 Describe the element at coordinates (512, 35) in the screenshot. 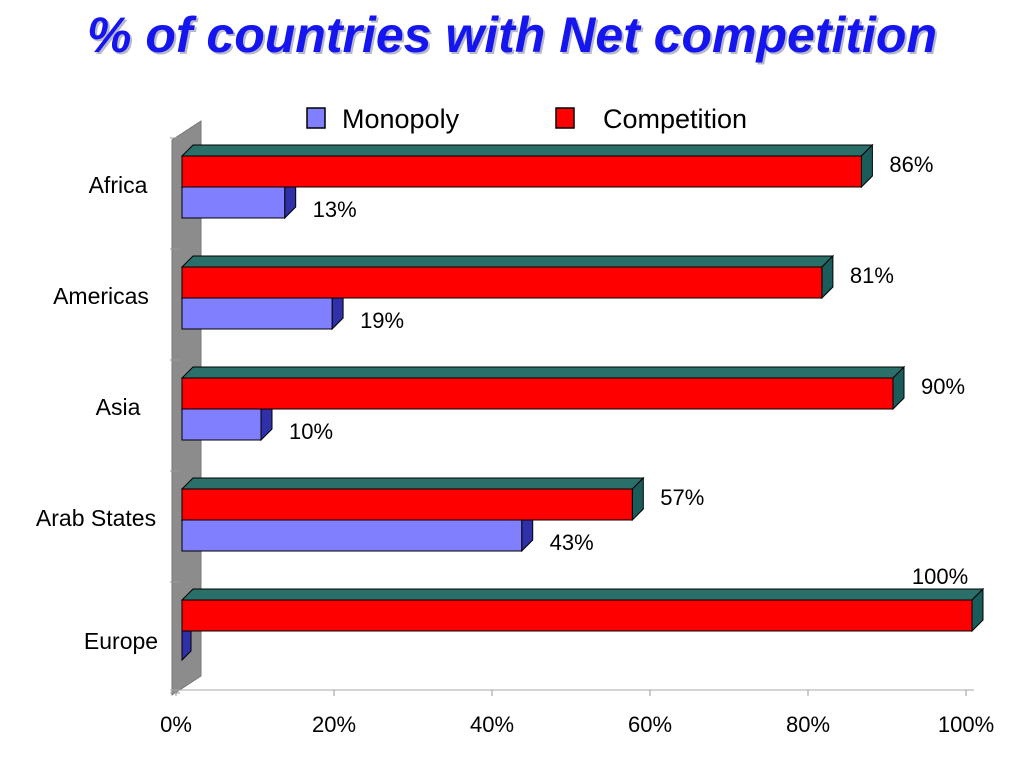

I see `chart-title: % of countries with Net competition` at that location.